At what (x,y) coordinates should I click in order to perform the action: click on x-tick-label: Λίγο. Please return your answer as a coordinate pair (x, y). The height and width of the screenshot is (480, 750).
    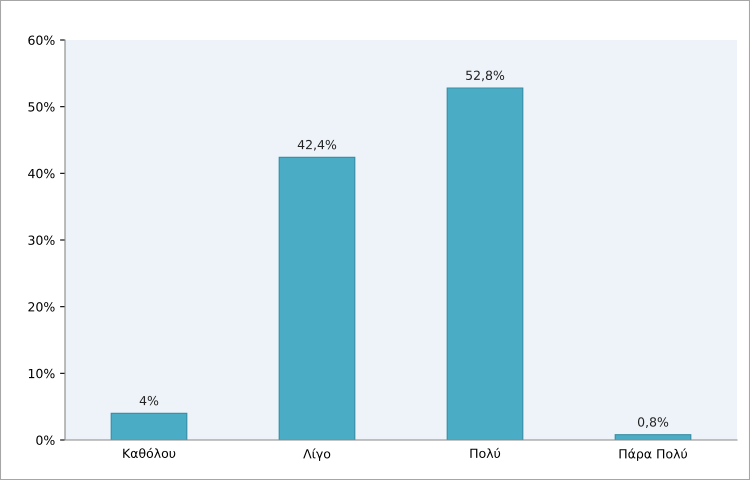
    Looking at the image, I should click on (316, 454).